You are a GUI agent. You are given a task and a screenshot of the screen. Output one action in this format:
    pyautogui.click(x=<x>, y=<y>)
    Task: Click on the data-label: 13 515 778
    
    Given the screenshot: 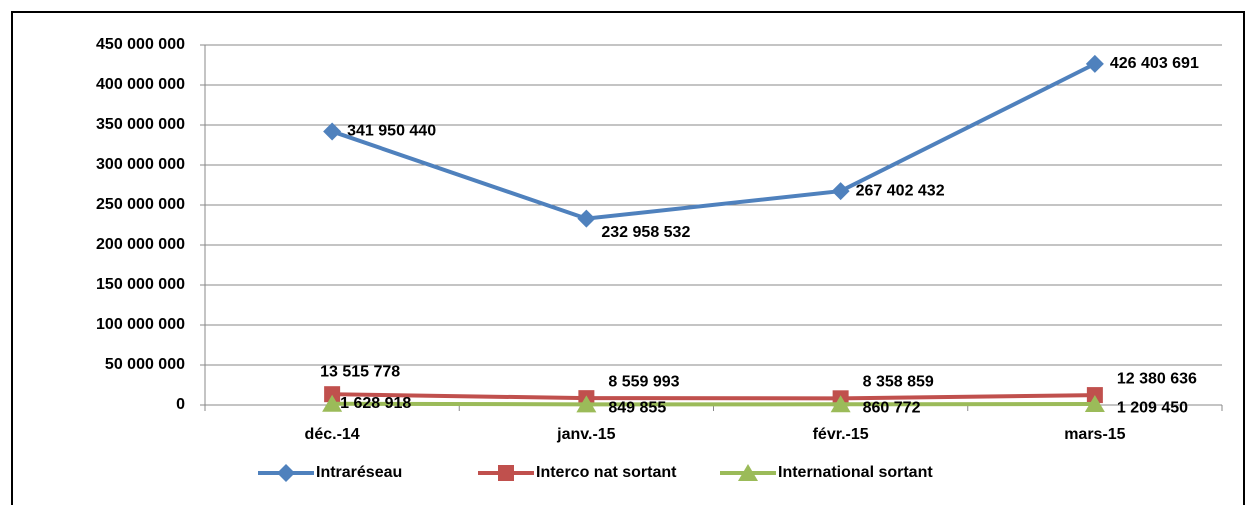 What is the action you would take?
    pyautogui.click(x=360, y=371)
    